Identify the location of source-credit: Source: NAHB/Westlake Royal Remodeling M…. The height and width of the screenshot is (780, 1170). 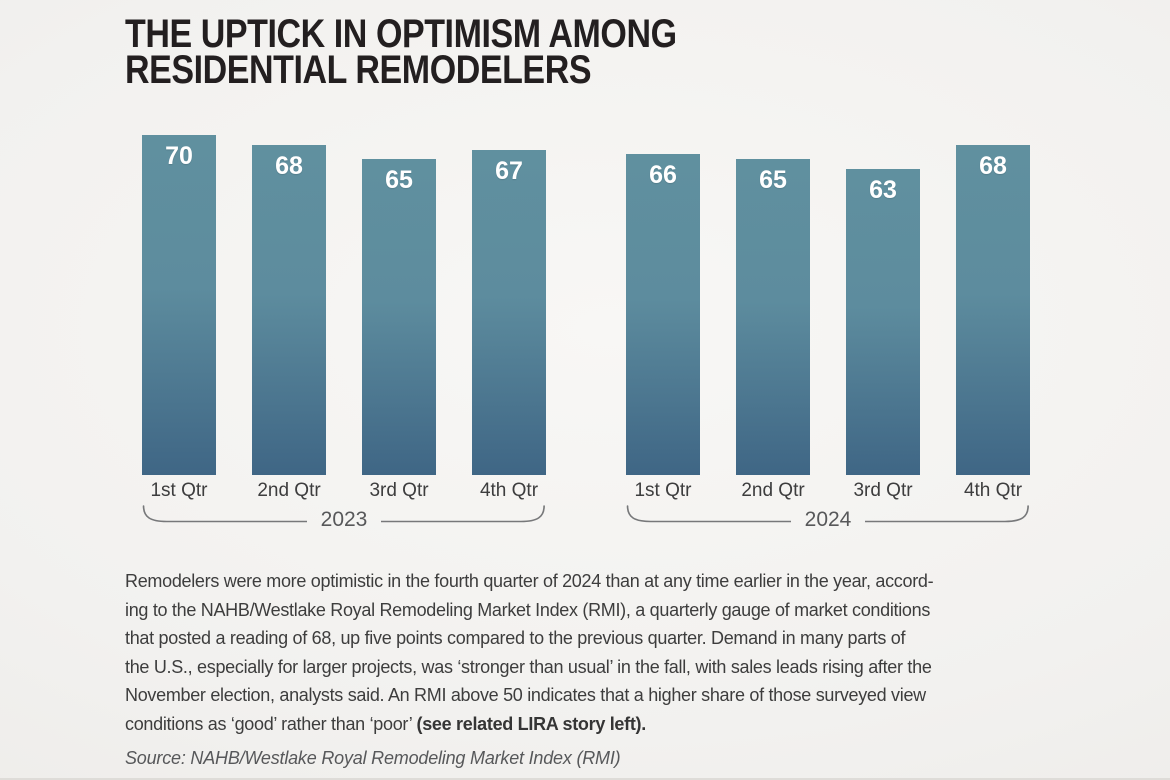
(373, 758).